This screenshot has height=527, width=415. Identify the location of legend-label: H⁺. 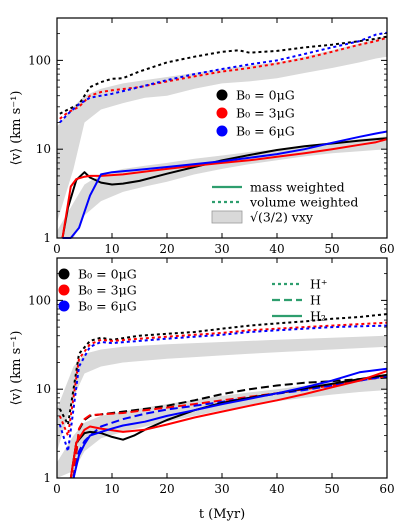
(319, 284).